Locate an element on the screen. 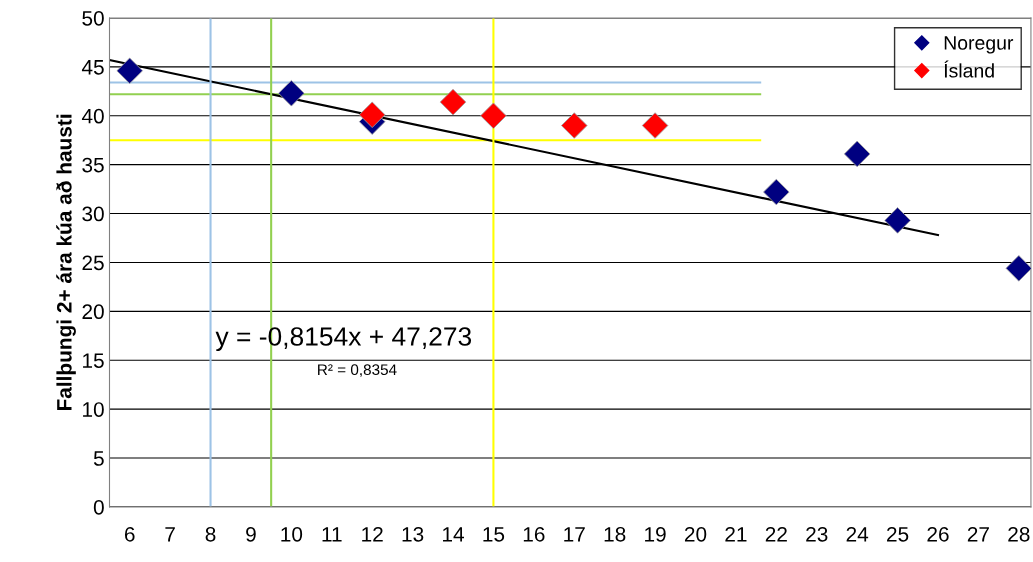  x-tick-label: 26 is located at coordinates (938, 534).